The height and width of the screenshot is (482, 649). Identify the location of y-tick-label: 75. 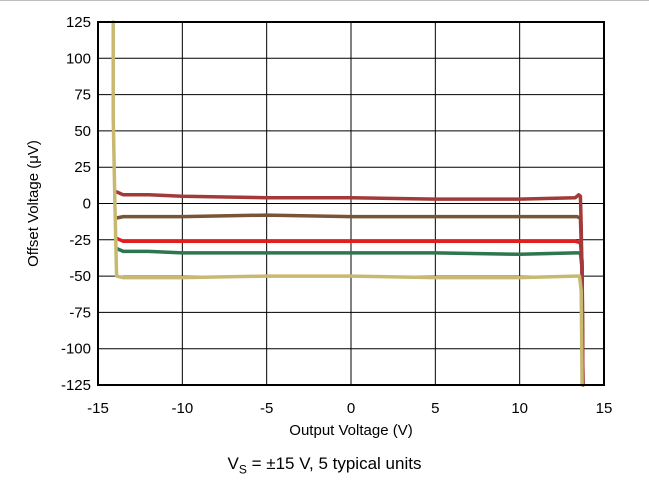
(82, 95).